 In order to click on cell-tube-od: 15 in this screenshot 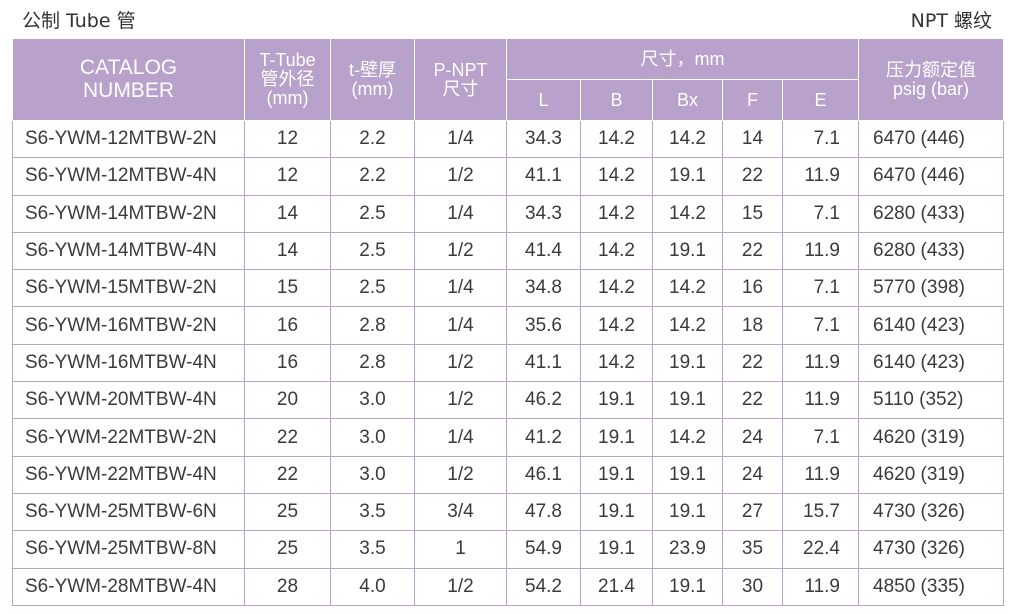, I will do `click(287, 288)`.